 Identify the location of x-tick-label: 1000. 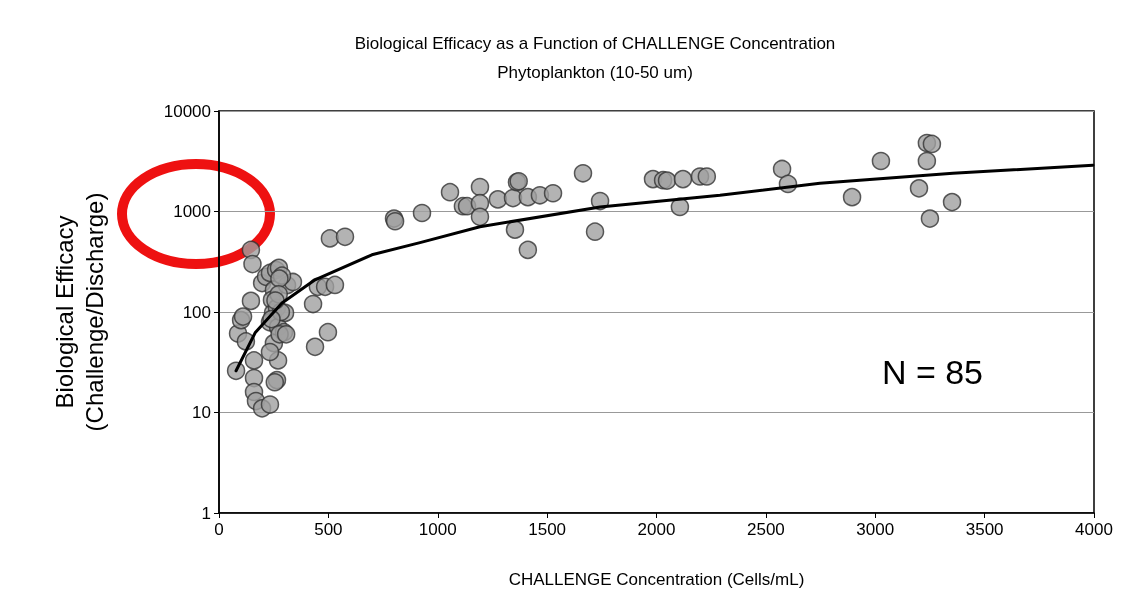
(437, 529).